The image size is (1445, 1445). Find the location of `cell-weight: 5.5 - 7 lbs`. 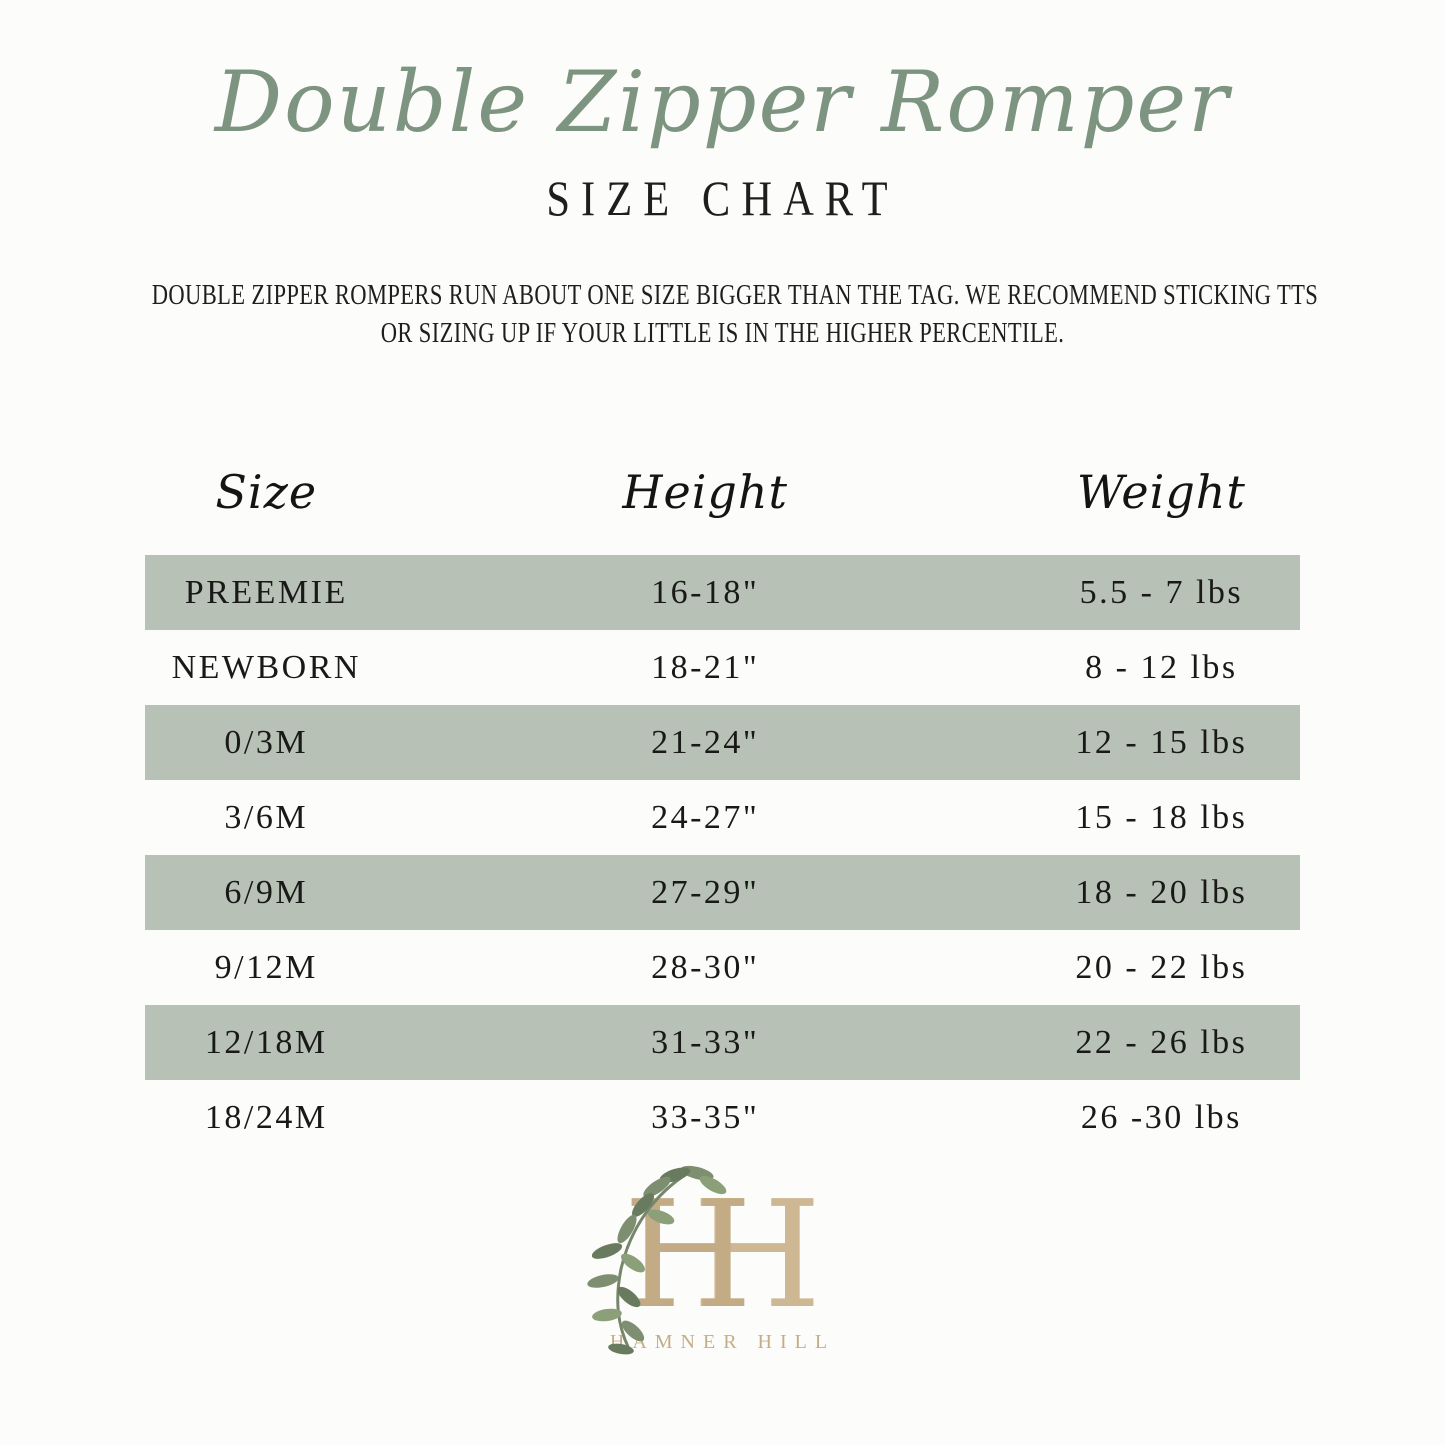

cell-weight: 5.5 - 7 lbs is located at coordinates (1161, 592).